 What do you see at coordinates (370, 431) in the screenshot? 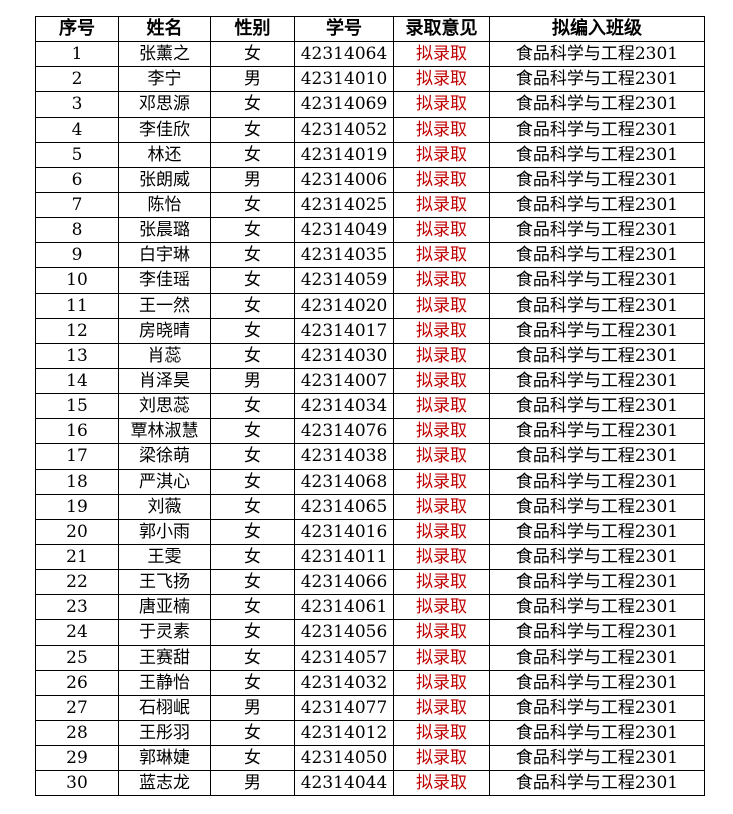
I see `table-row: 16 覃林淑慧女 42314076 拟录取 食品科学与工程2301` at bounding box center [370, 431].